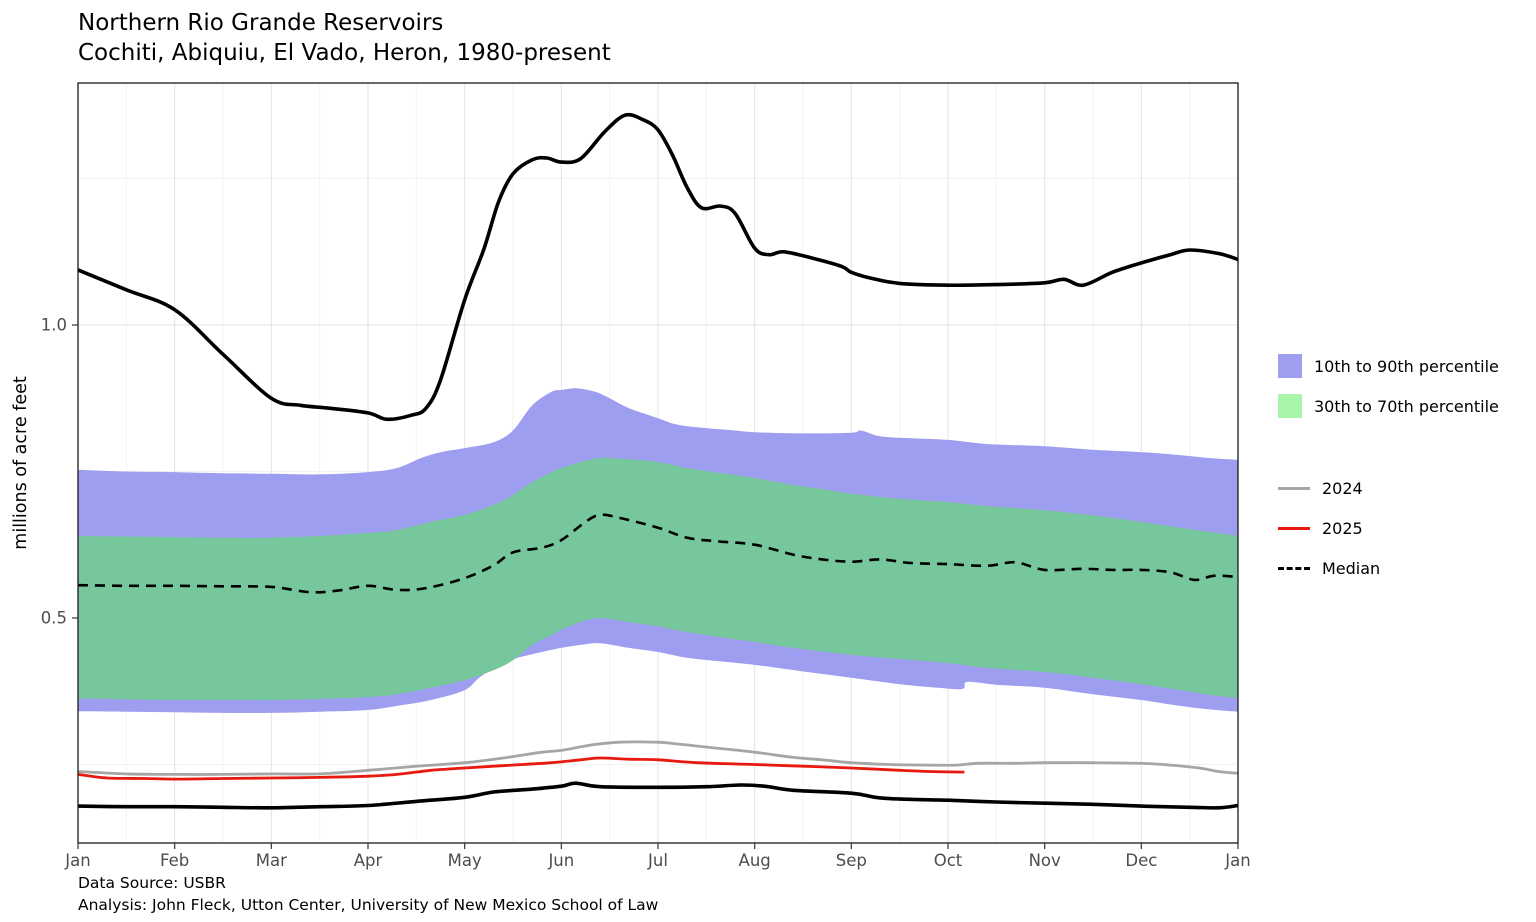 The image size is (1536, 922). What do you see at coordinates (1351, 568) in the screenshot?
I see `legend-label-median: Median` at bounding box center [1351, 568].